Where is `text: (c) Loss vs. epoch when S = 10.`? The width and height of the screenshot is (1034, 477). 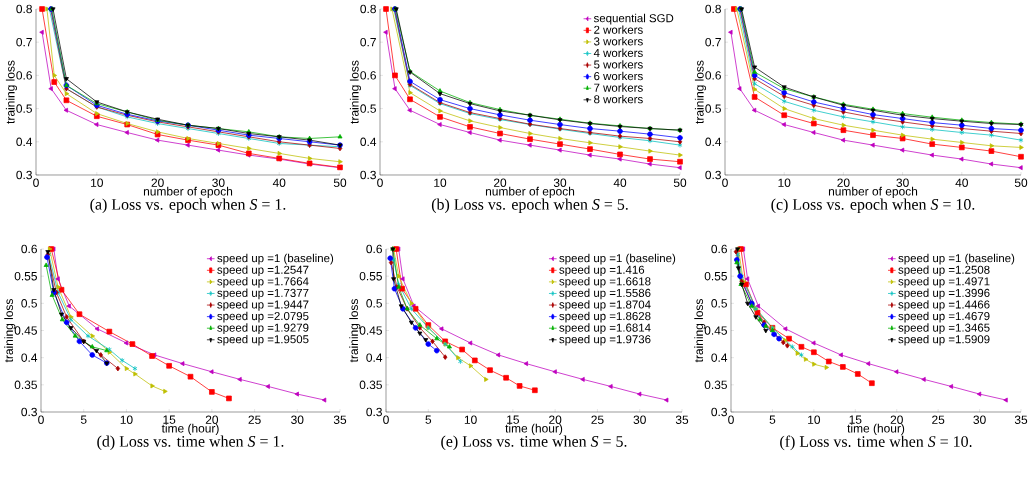
text: (c) Loss vs. epoch when S = 10. is located at coordinates (873, 205).